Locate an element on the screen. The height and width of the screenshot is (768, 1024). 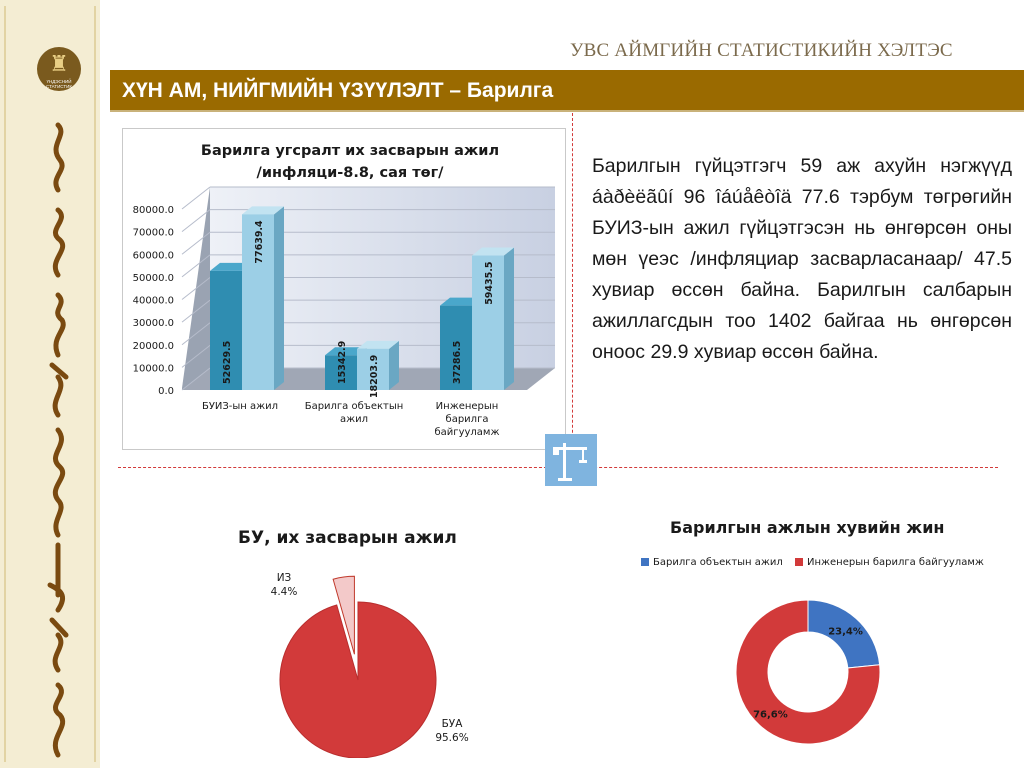
crane-icon is located at coordinates (571, 460).